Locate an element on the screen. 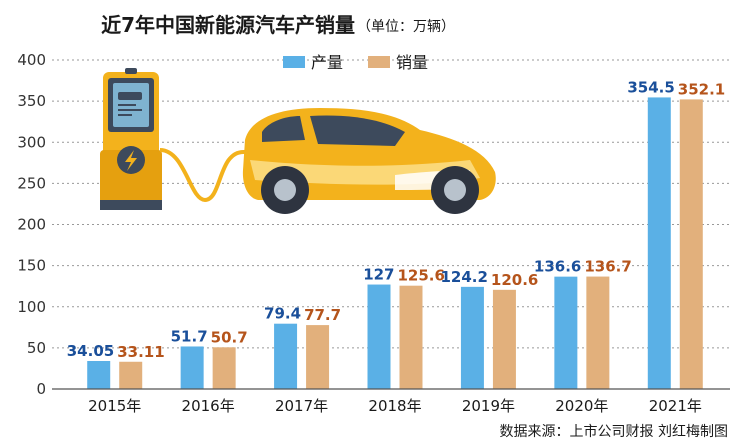  bar-production-label: 127 is located at coordinates (378, 275).